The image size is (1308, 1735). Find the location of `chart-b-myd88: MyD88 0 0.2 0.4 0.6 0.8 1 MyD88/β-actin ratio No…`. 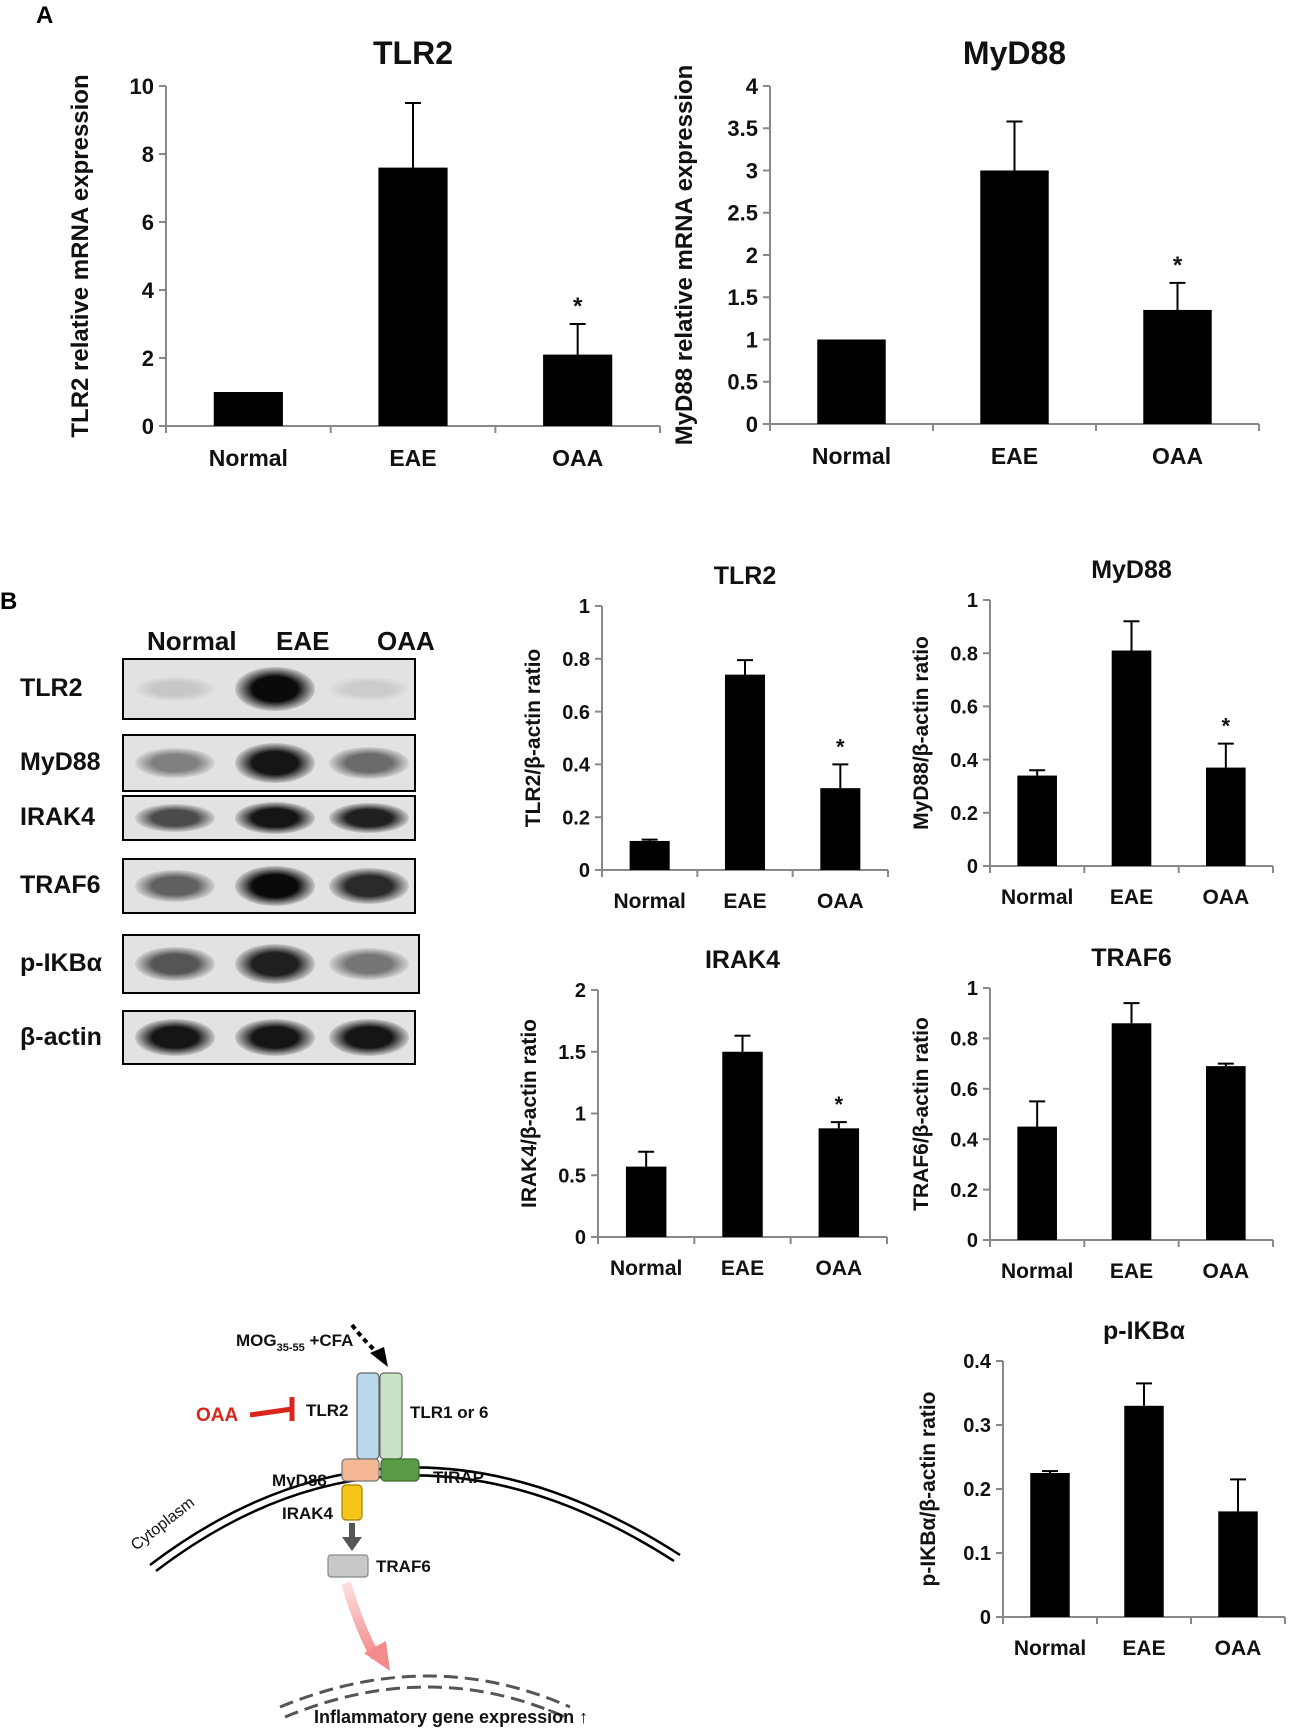

chart-b-myd88: MyD88 0 0.2 0.4 0.6 0.8 1 MyD88/β-actin ratio No… is located at coordinates (1081, 740).